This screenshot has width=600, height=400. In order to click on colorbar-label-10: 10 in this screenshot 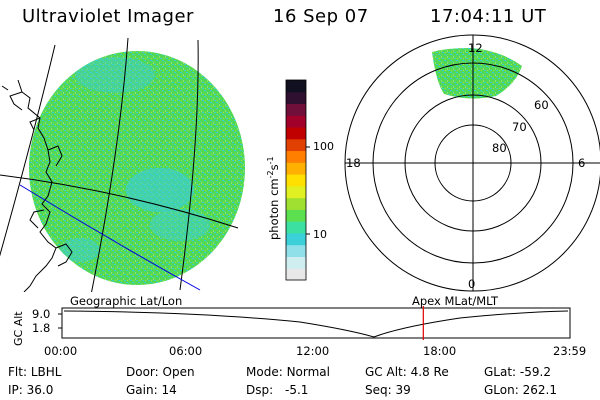, I will do `click(320, 234)`.